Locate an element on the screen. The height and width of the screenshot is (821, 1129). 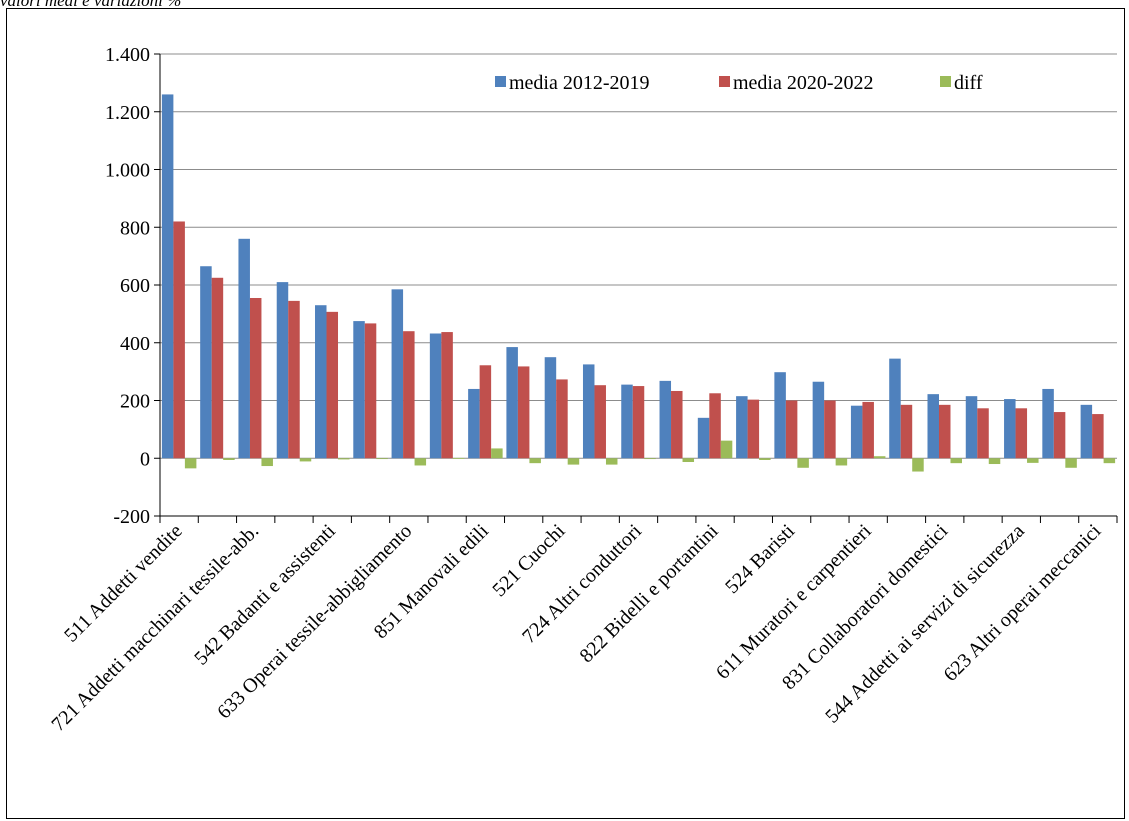
x-tick-label: 542 Badanti e assistenti is located at coordinates (265, 595).